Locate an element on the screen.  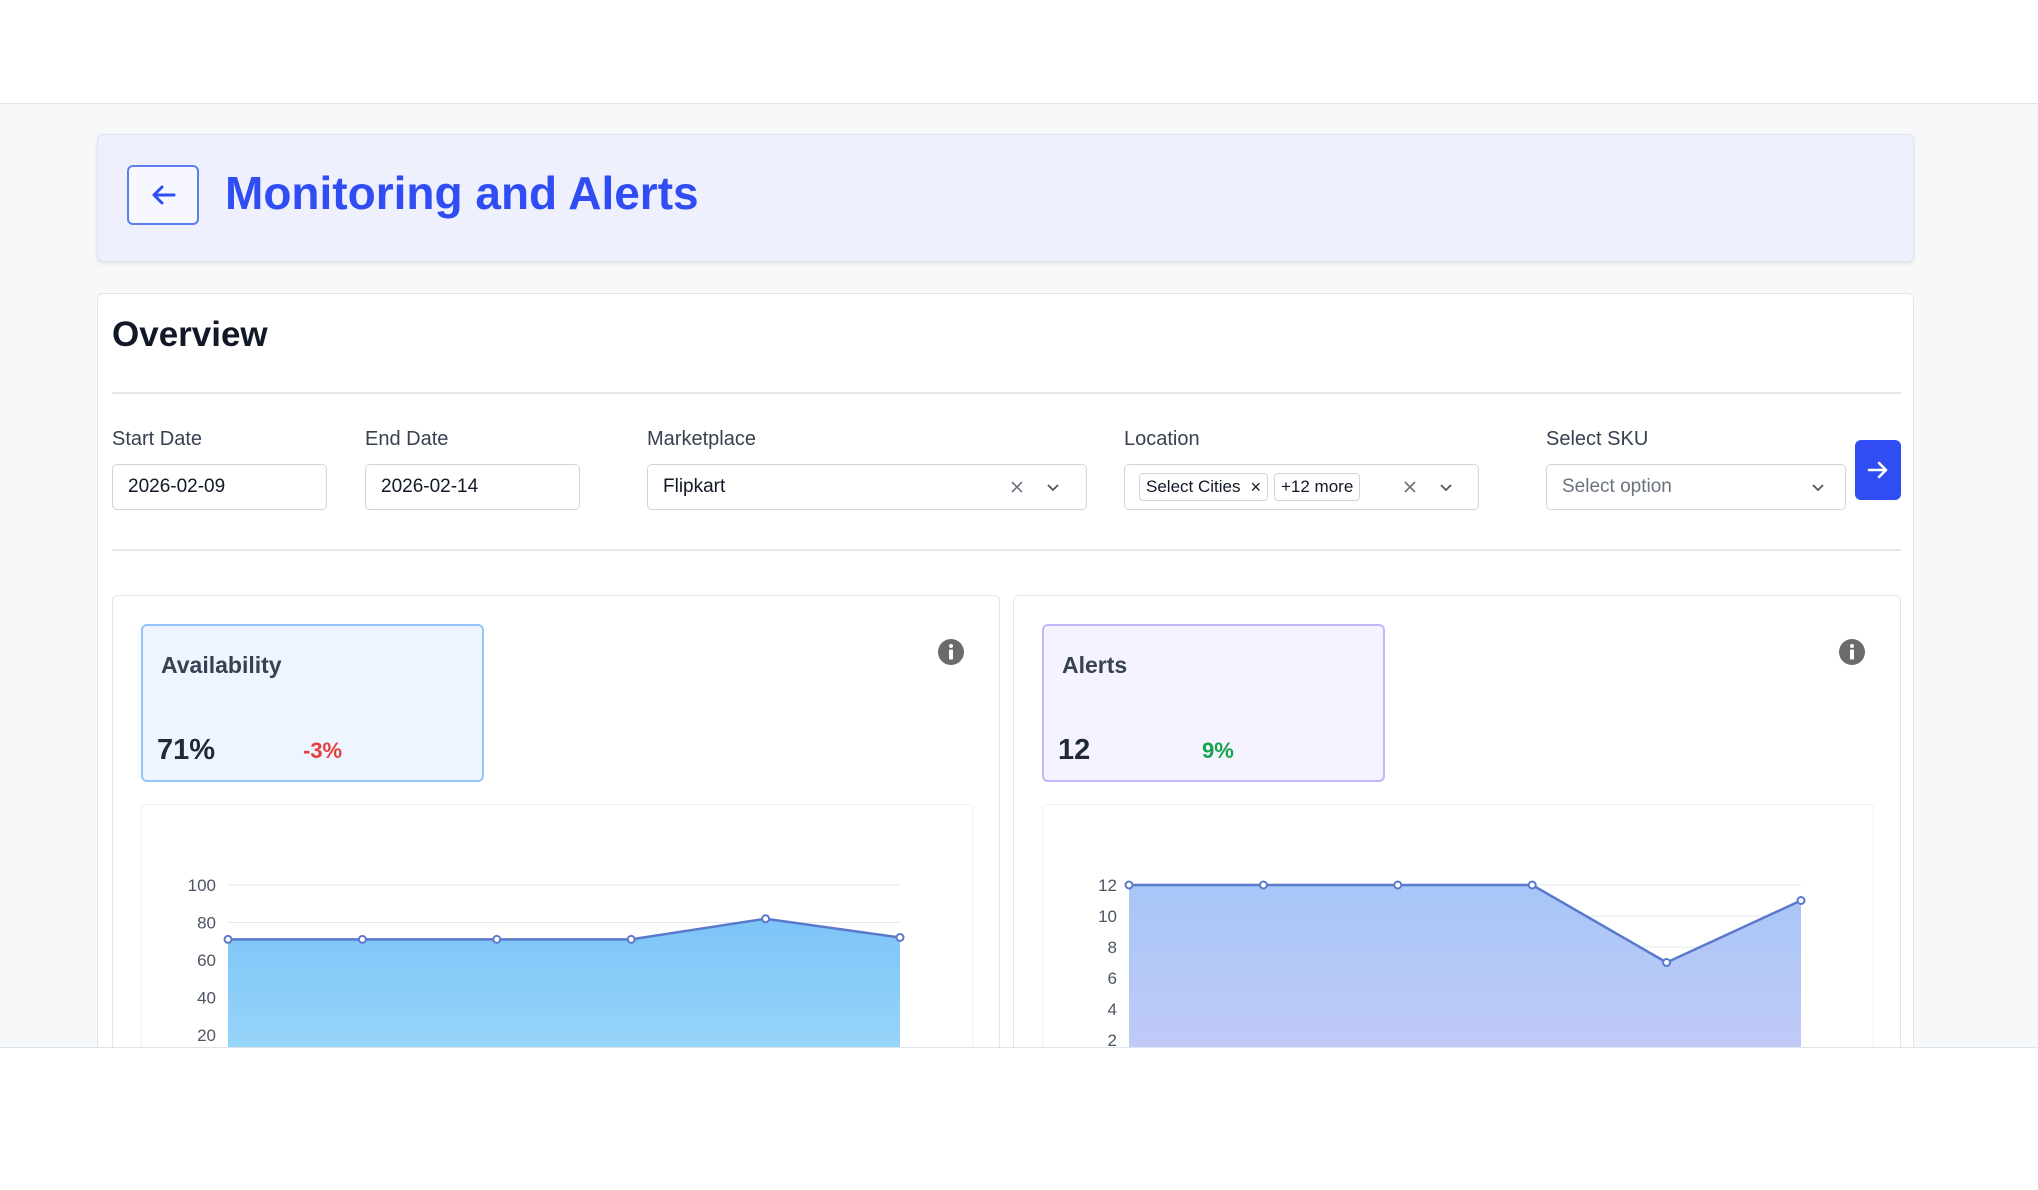
alerts-value: 12 is located at coordinates (1074, 750).